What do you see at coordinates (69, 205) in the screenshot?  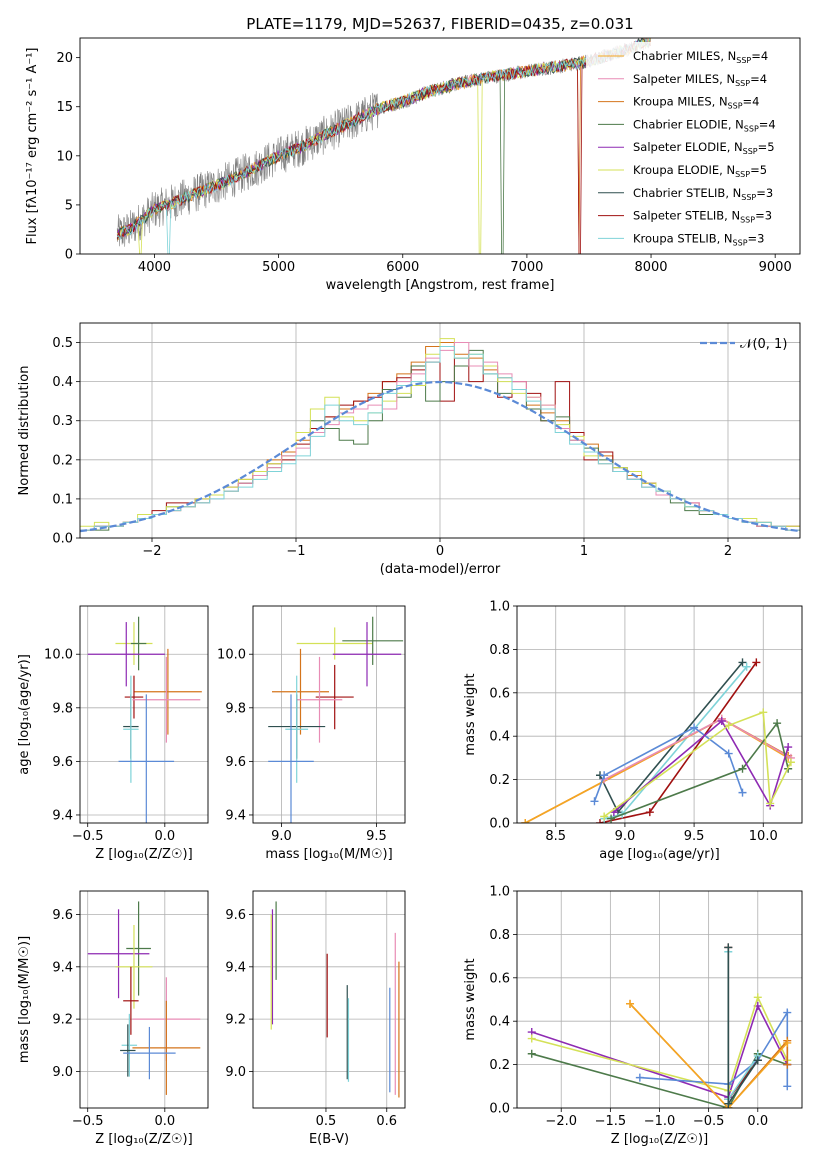 I see `tick-label-y: 5` at bounding box center [69, 205].